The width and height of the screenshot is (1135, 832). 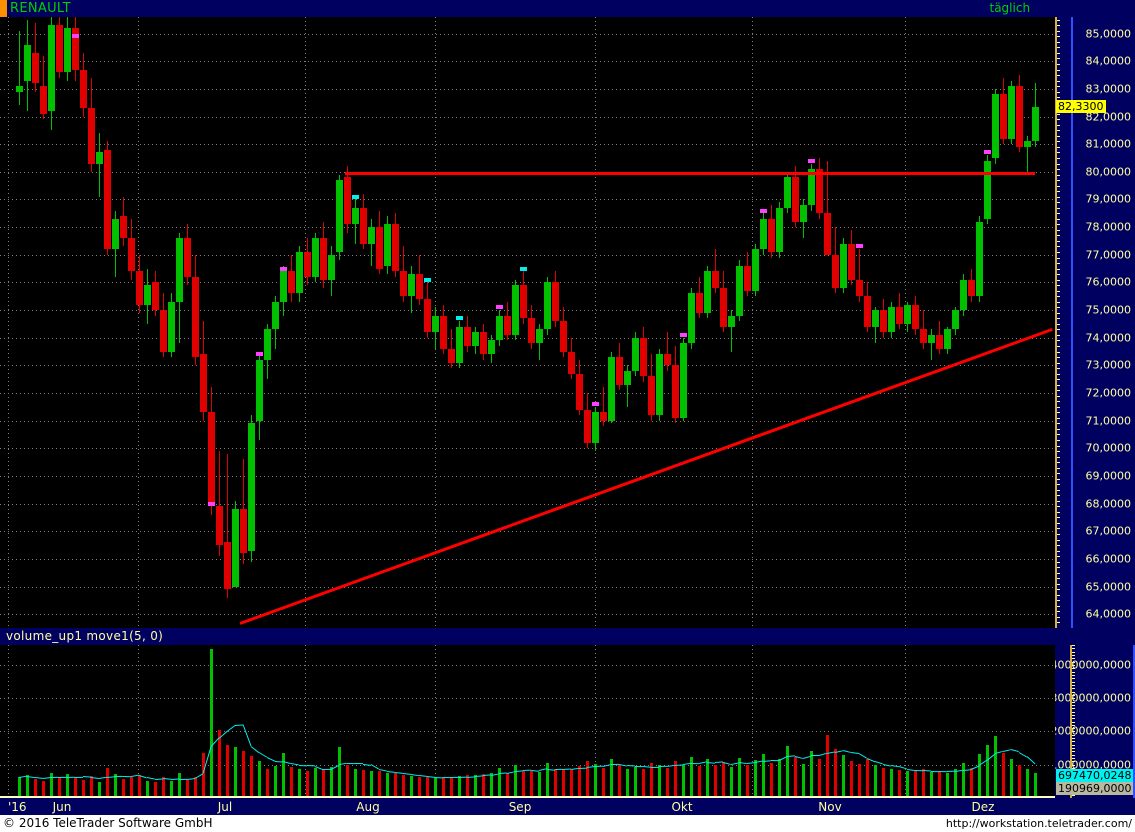 What do you see at coordinates (690, 173) in the screenshot?
I see `resistance-trendline` at bounding box center [690, 173].